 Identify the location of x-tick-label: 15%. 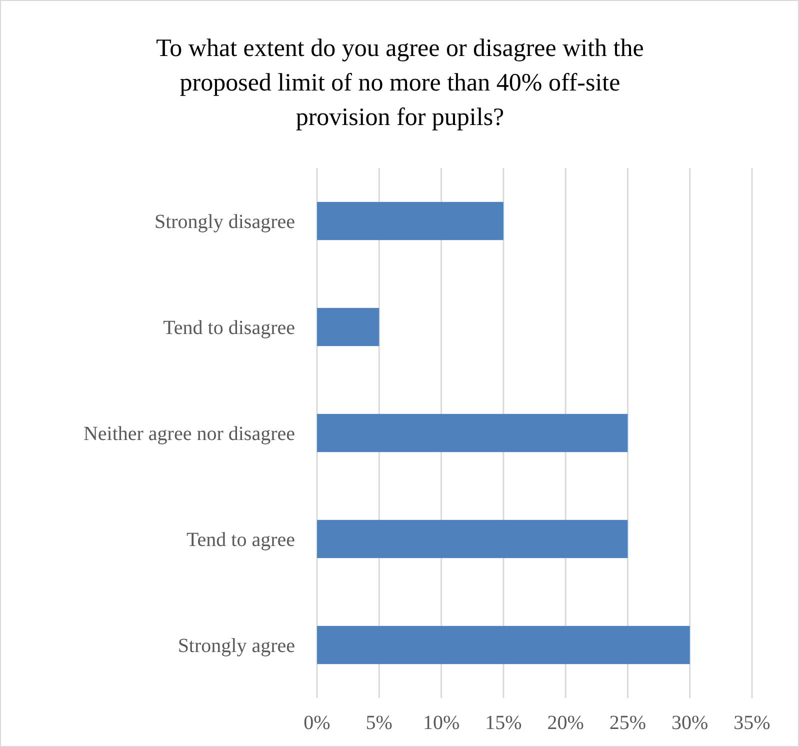
(503, 723).